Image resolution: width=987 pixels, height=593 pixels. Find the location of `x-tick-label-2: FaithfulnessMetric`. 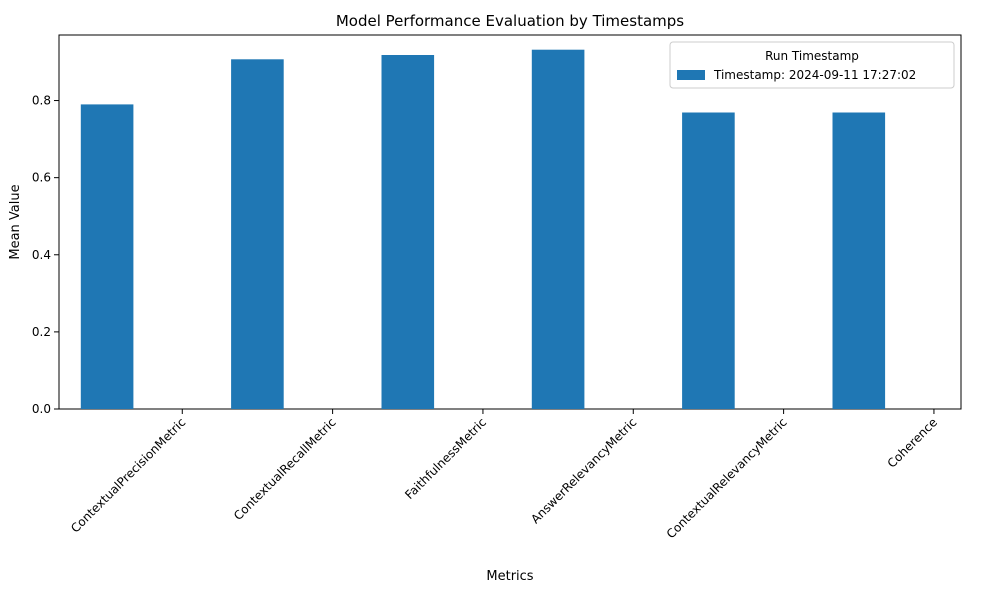

x-tick-label-2: FaithfulnessMetric is located at coordinates (445, 458).